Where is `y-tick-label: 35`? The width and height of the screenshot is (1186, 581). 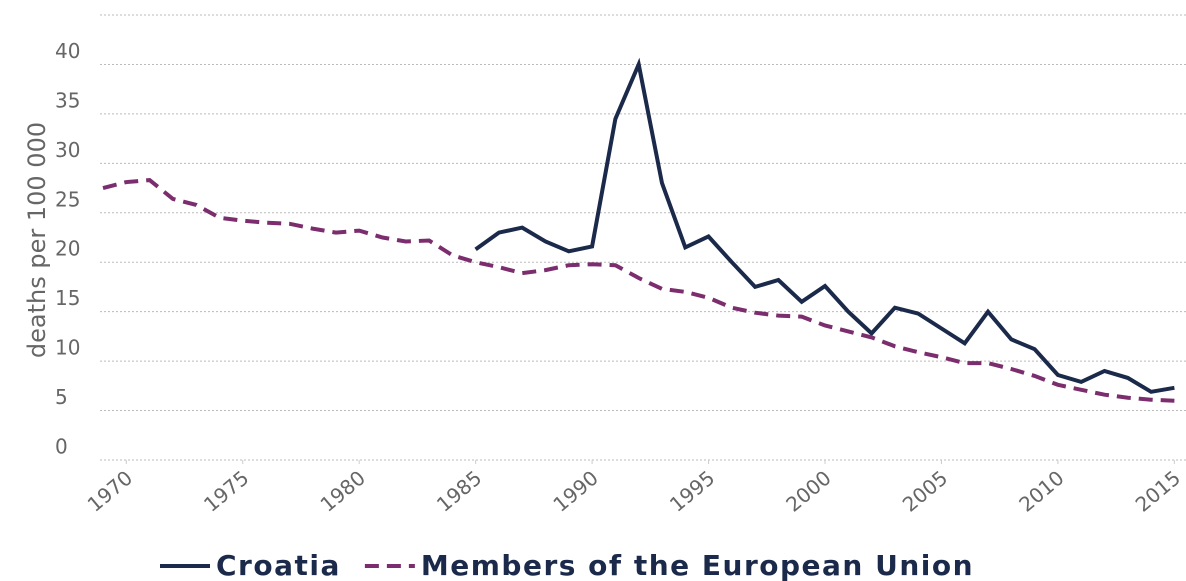 y-tick-label: 35 is located at coordinates (67, 100).